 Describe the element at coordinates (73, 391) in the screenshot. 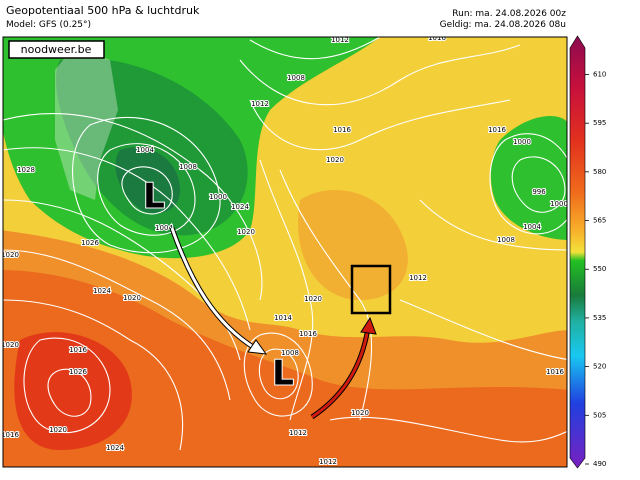

I see `heat-core` at that location.